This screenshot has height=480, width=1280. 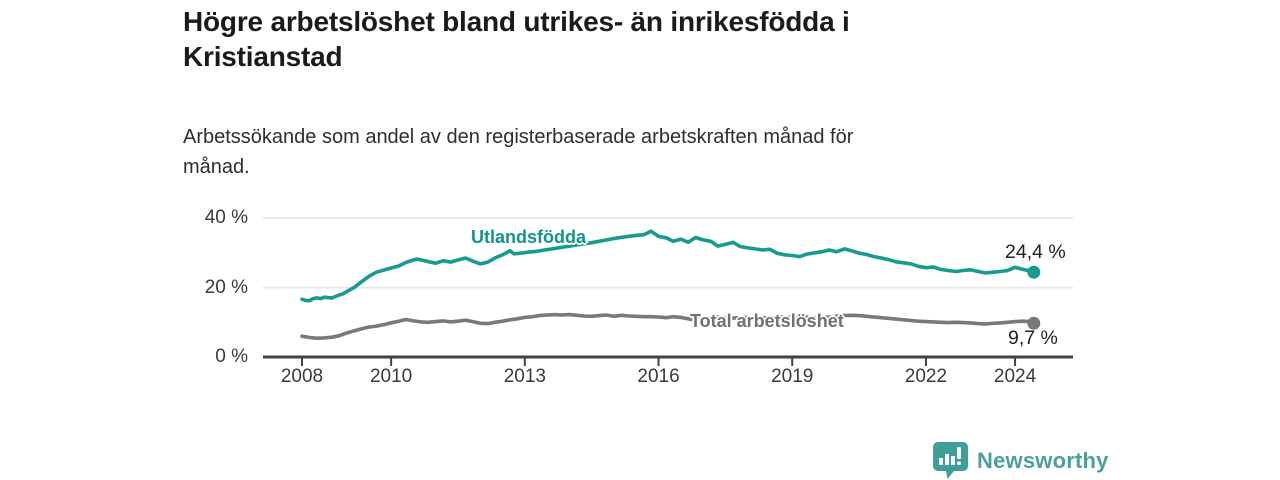 What do you see at coordinates (391, 376) in the screenshot?
I see `x-axis-tick-label: 2010` at bounding box center [391, 376].